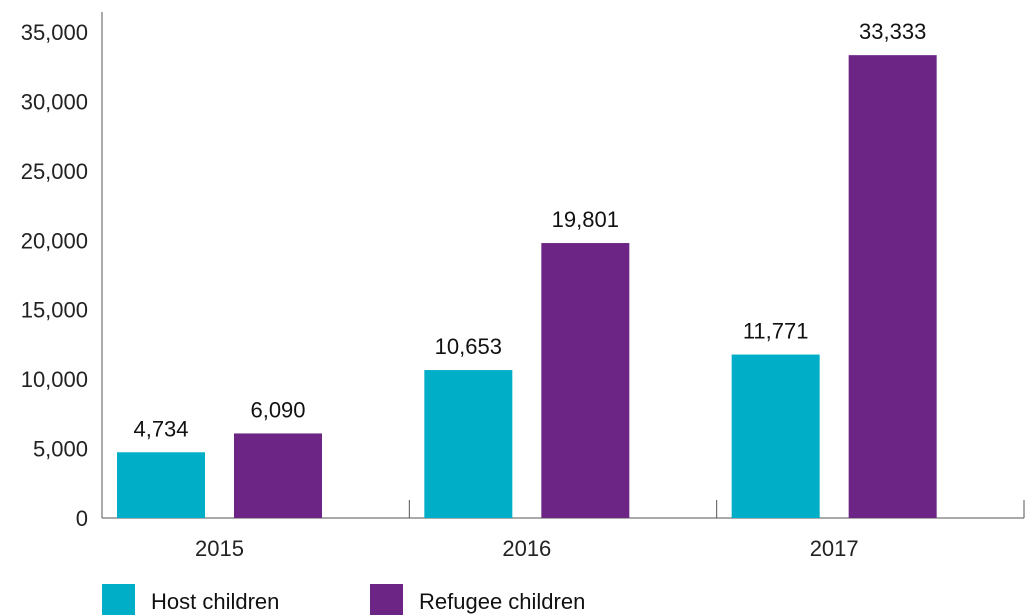  Describe the element at coordinates (54, 379) in the screenshot. I see `y-tick-label: 10,000` at that location.